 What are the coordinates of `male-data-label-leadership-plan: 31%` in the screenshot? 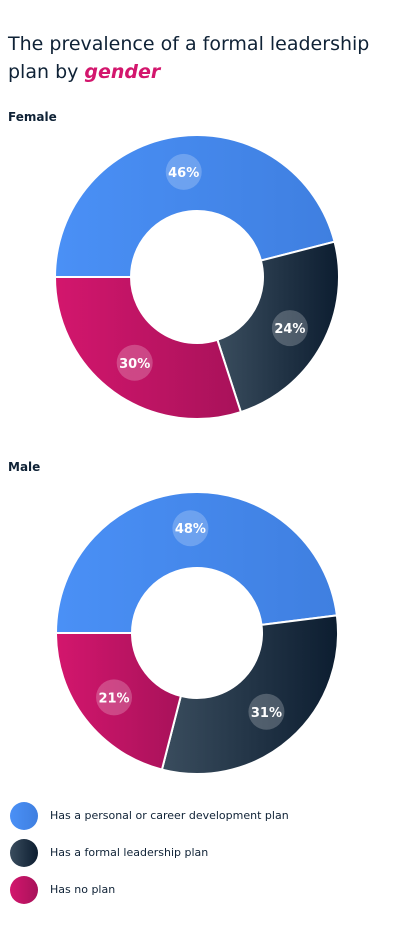 It's located at (266, 713).